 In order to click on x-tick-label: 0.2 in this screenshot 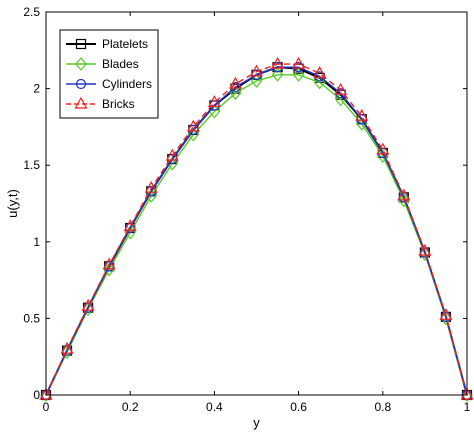, I will do `click(130, 407)`.